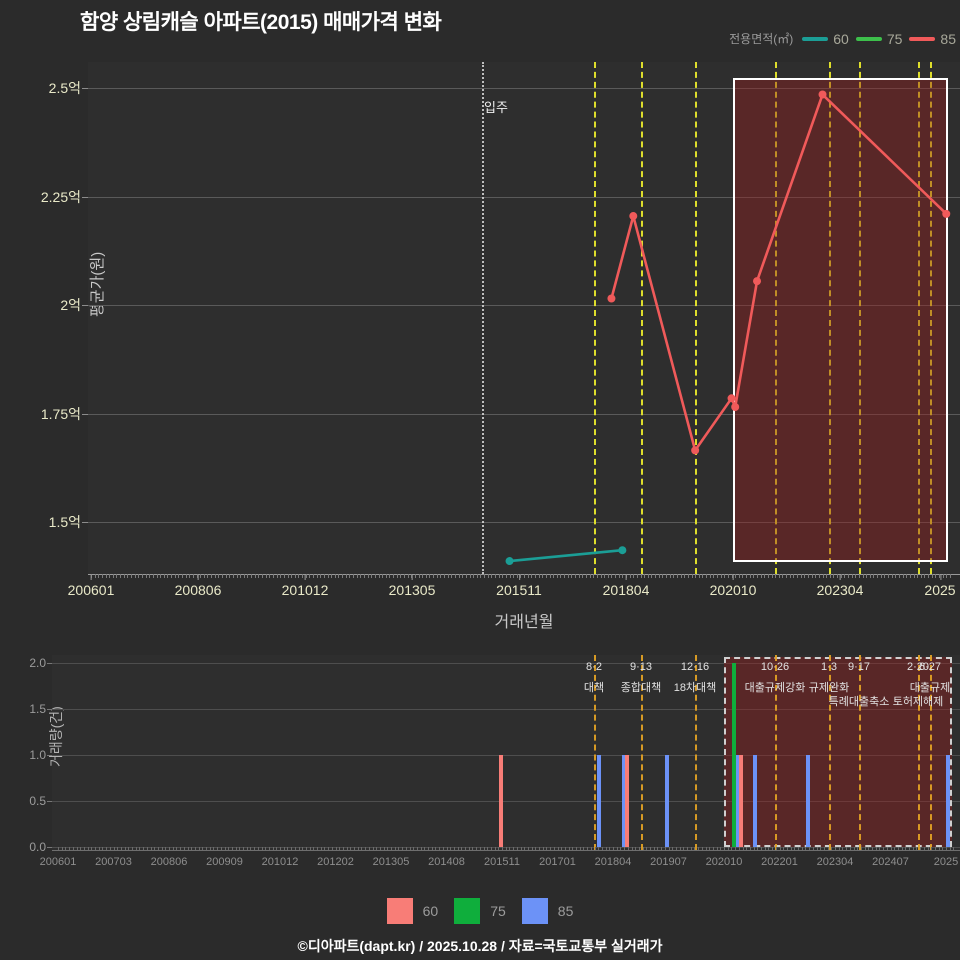 This screenshot has height=960, width=960. What do you see at coordinates (890, 862) in the screenshot?
I see `volume-x-tick: 202407` at bounding box center [890, 862].